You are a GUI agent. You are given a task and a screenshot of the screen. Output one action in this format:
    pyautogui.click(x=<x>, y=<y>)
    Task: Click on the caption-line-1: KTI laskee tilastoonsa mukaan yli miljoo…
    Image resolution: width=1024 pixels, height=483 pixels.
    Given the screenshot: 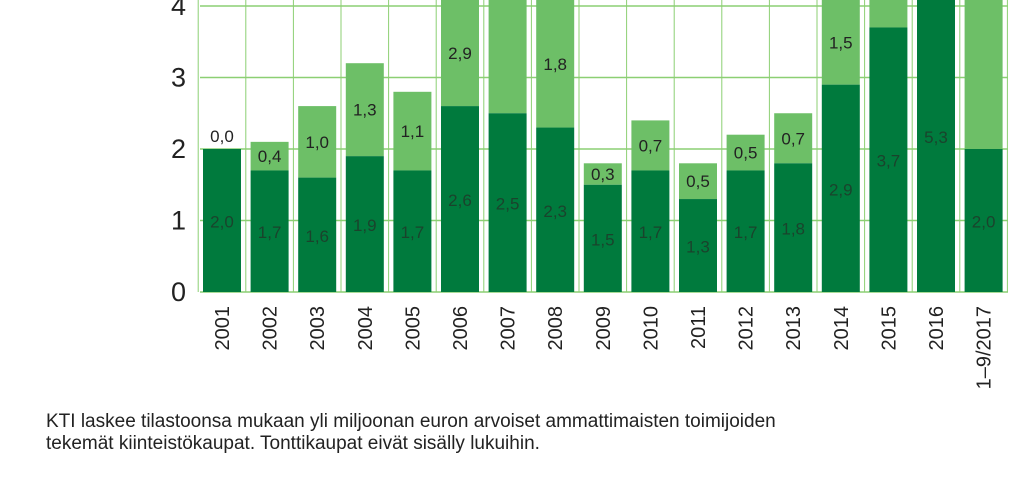 What is the action you would take?
    pyautogui.click(x=411, y=421)
    